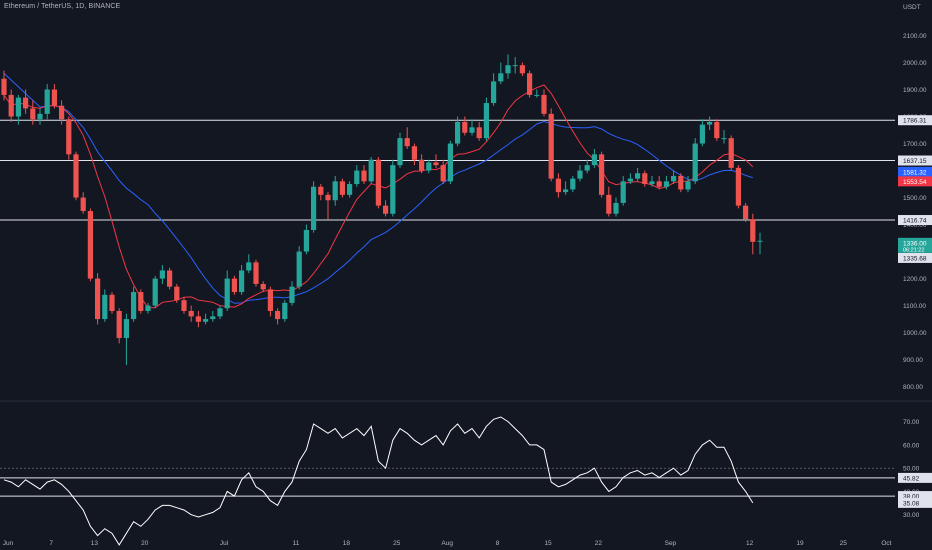 This screenshot has width=932, height=550. I want to click on time-tick-label: 13, so click(95, 543).